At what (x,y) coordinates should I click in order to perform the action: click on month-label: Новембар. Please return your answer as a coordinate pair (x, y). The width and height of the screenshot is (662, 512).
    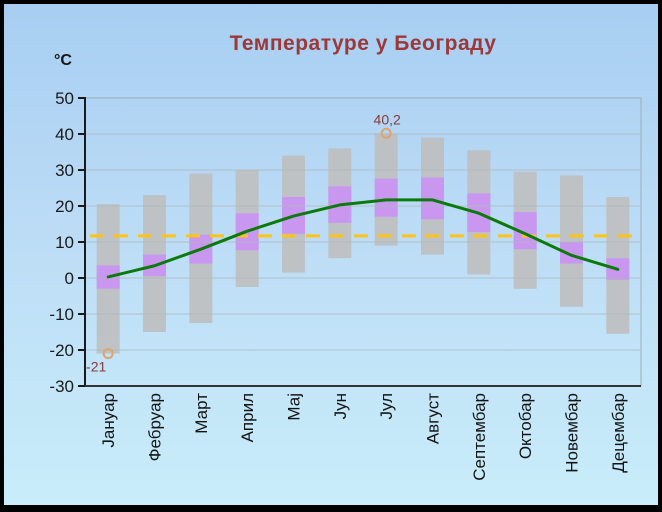
    Looking at the image, I should click on (572, 433).